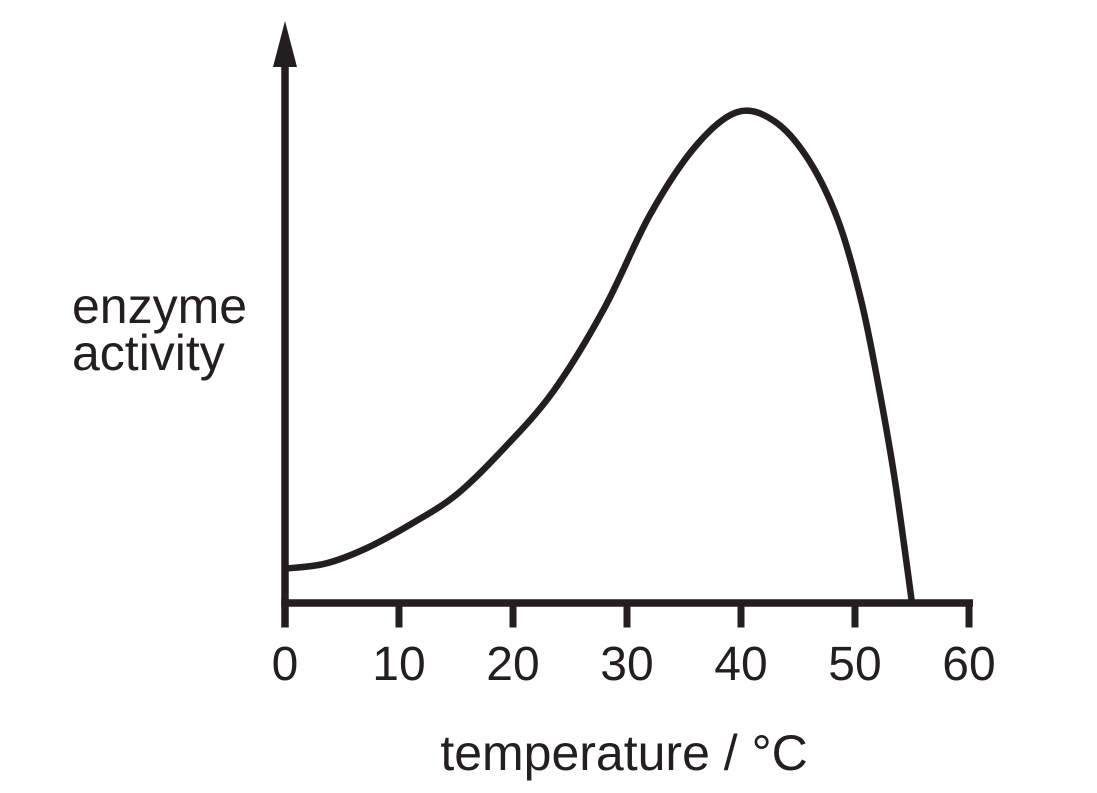 This screenshot has height=793, width=1097. I want to click on x-tick-label-50: 50, so click(854, 664).